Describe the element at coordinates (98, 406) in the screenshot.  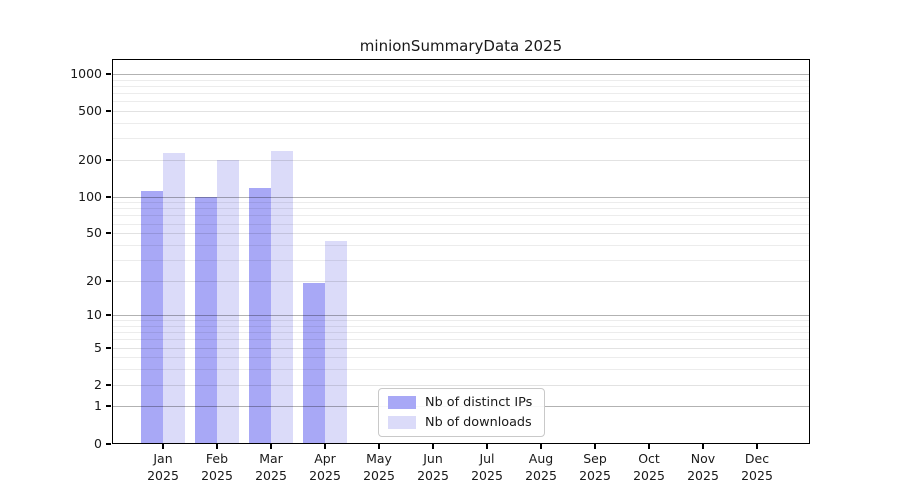
I see `y-tick-label-1: 1` at that location.